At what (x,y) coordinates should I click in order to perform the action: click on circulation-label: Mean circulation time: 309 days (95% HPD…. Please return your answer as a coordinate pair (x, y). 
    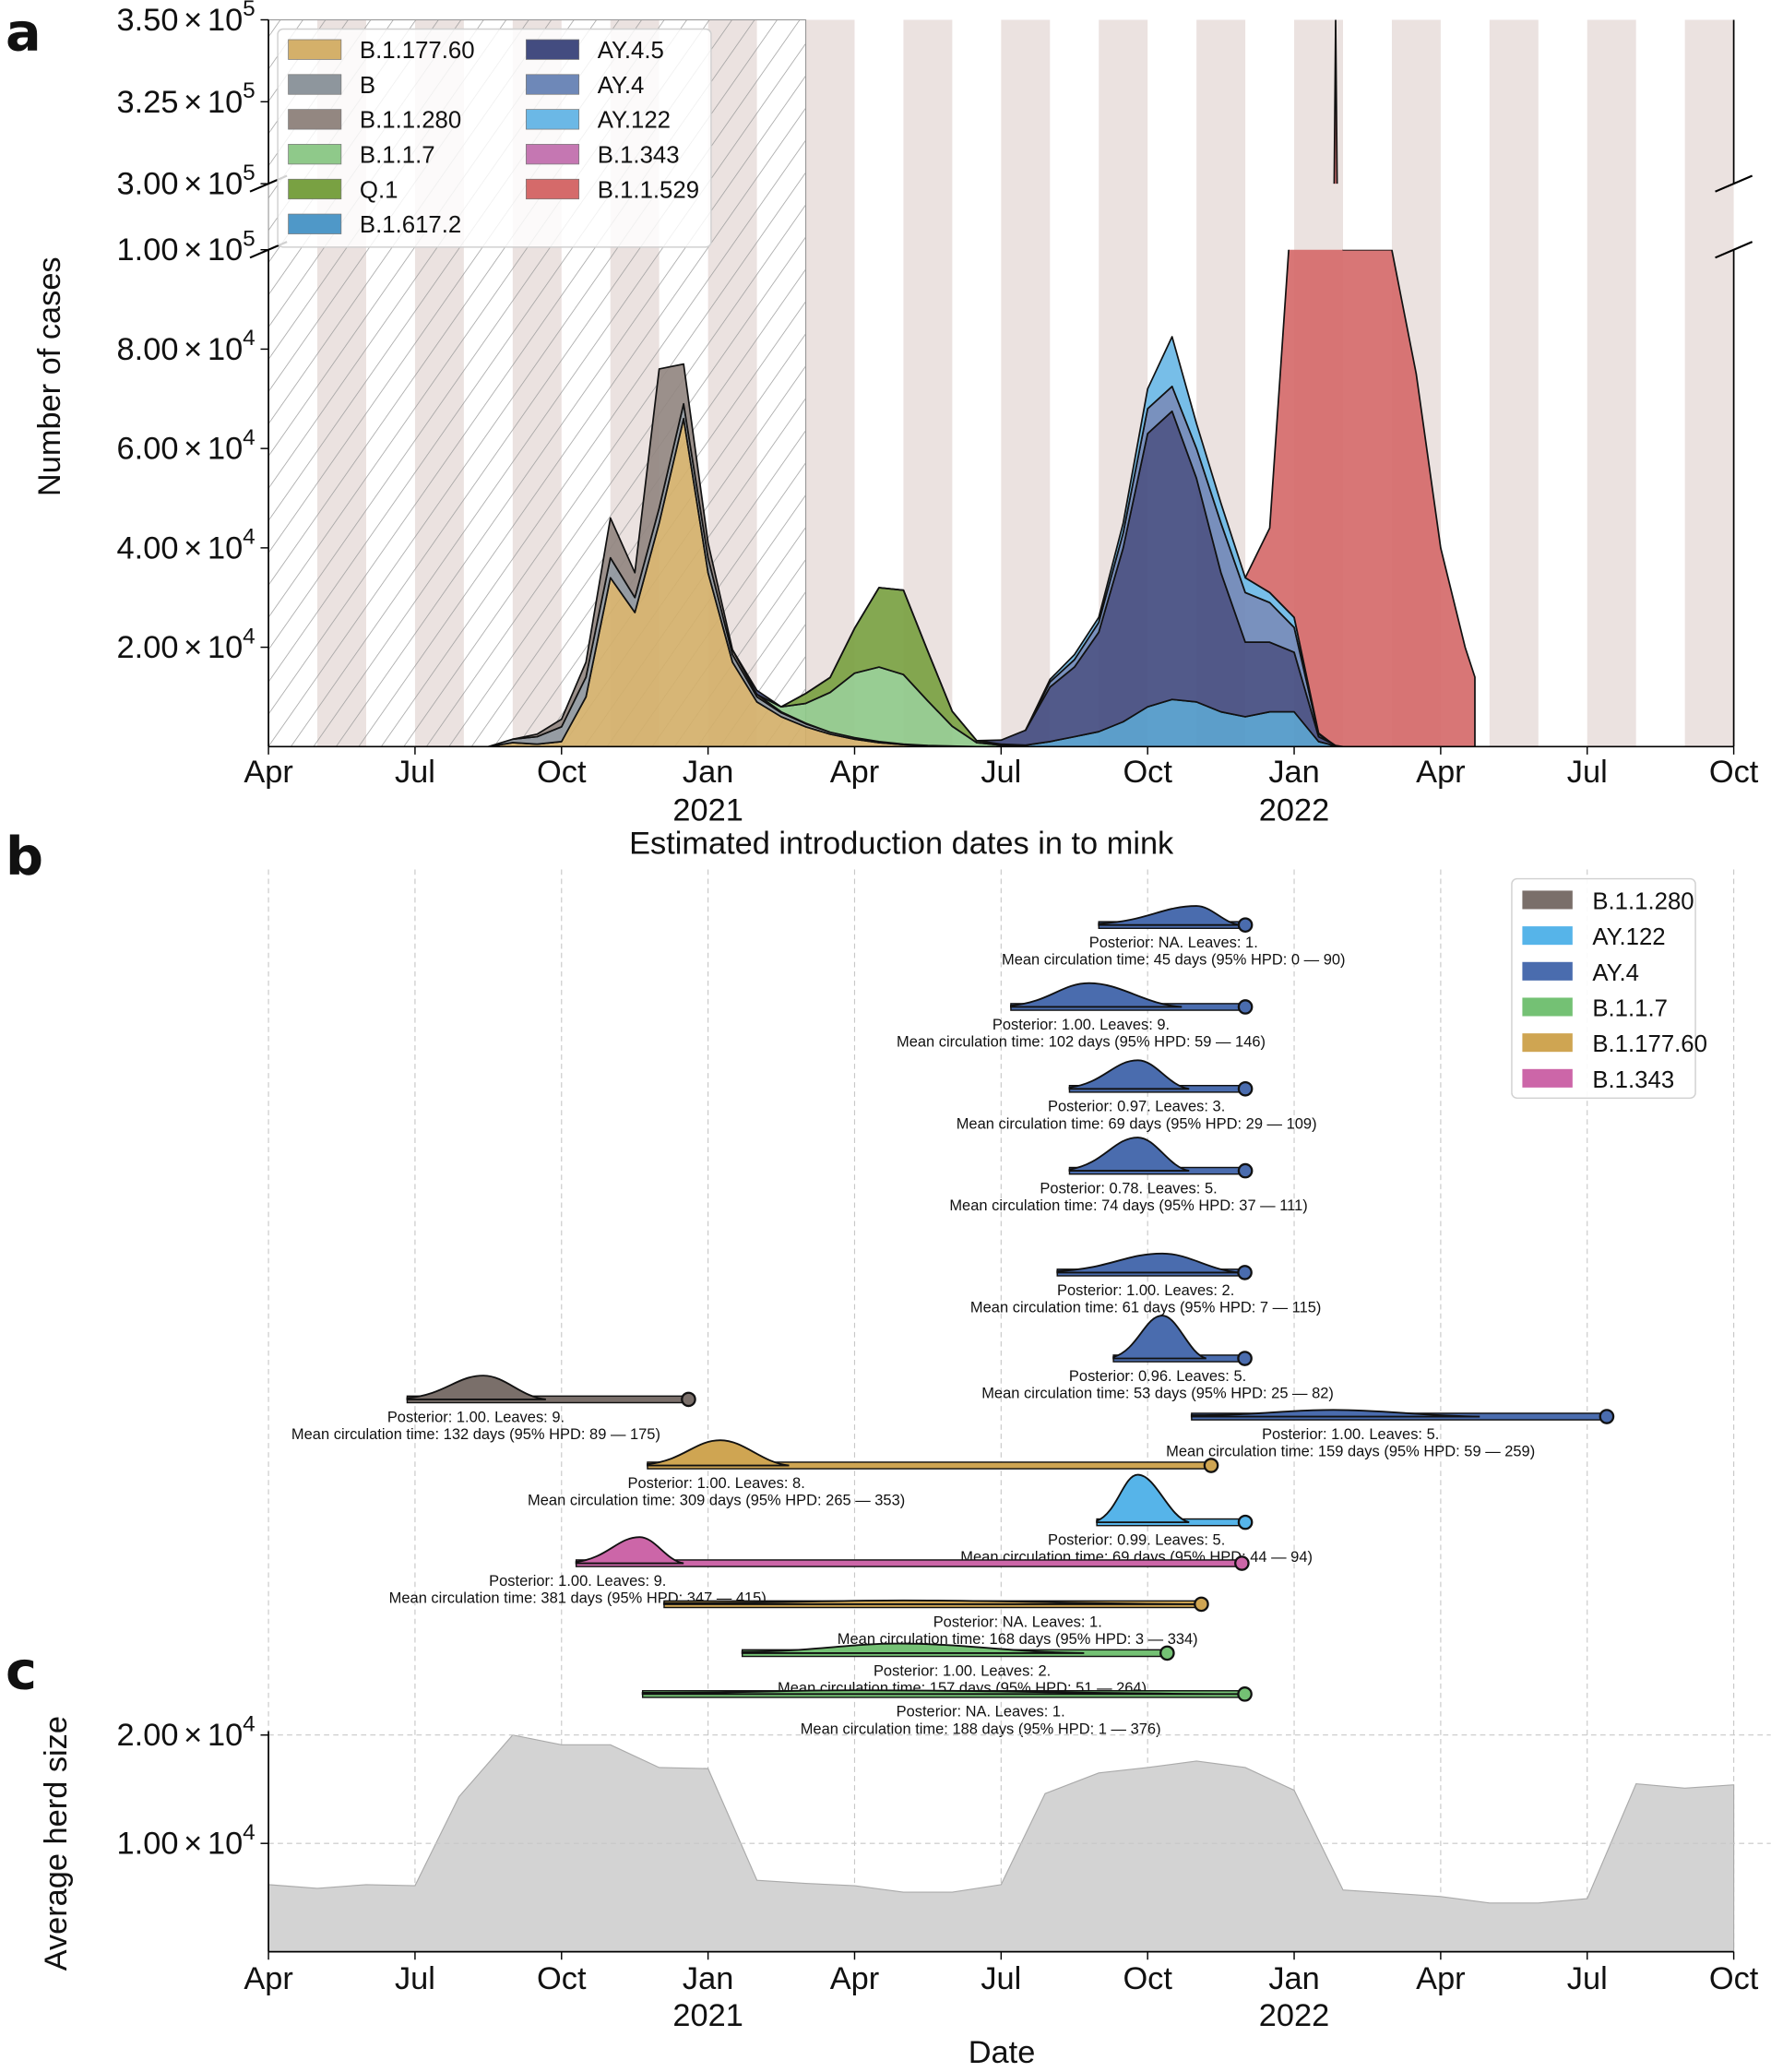
    Looking at the image, I should click on (716, 1501).